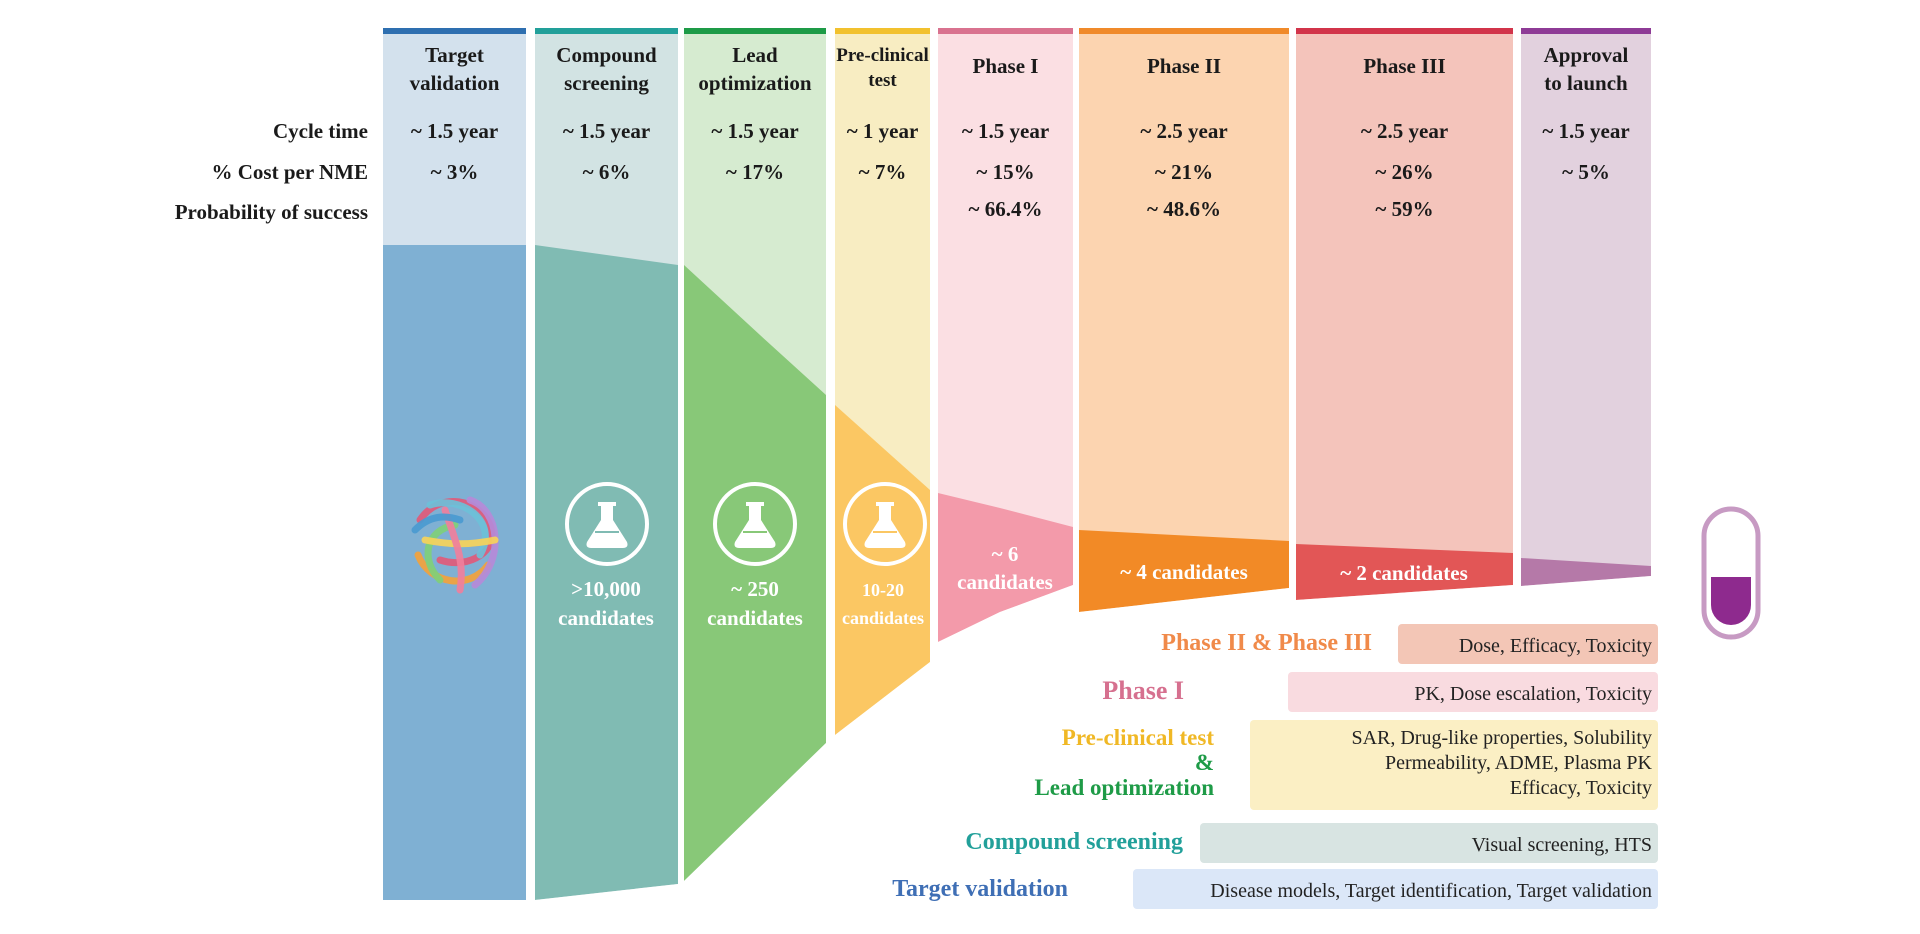 The height and width of the screenshot is (934, 1920). What do you see at coordinates (455, 545) in the screenshot?
I see `protein-structure-icon` at bounding box center [455, 545].